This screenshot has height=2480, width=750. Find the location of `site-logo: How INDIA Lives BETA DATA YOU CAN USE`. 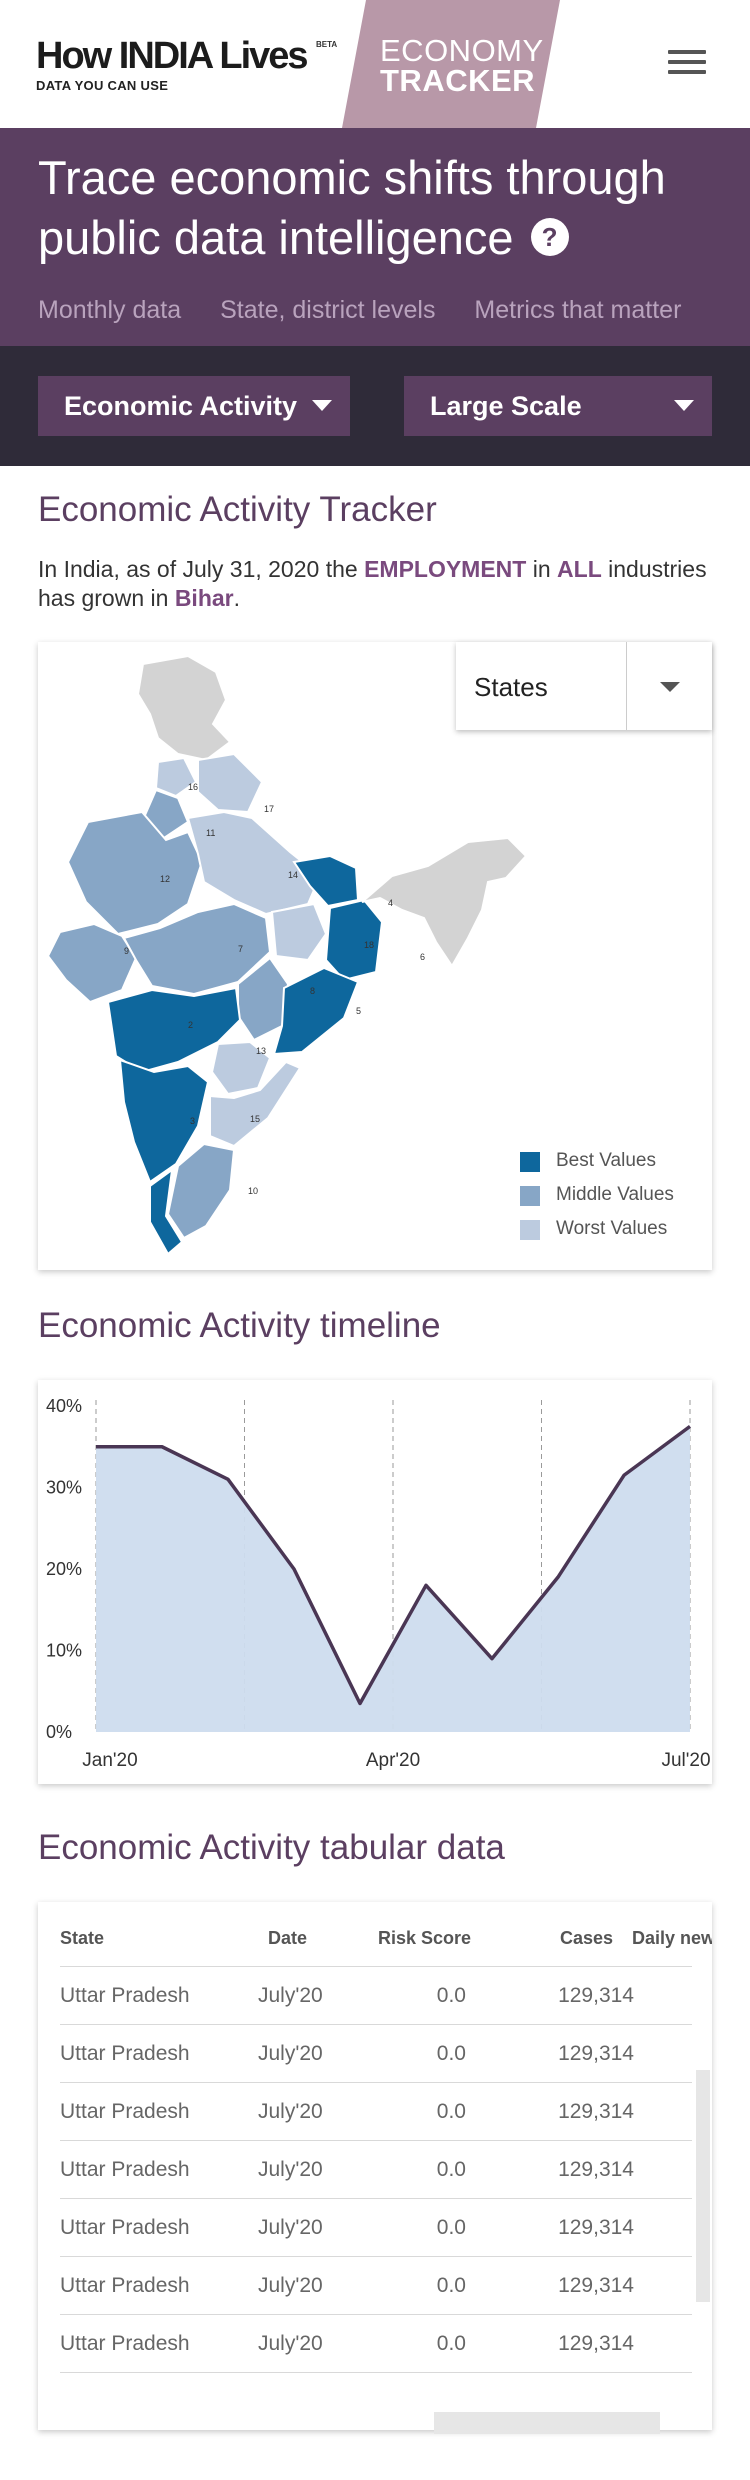

site-logo: How INDIA Lives BETA DATA YOU CAN USE is located at coordinates (186, 64).